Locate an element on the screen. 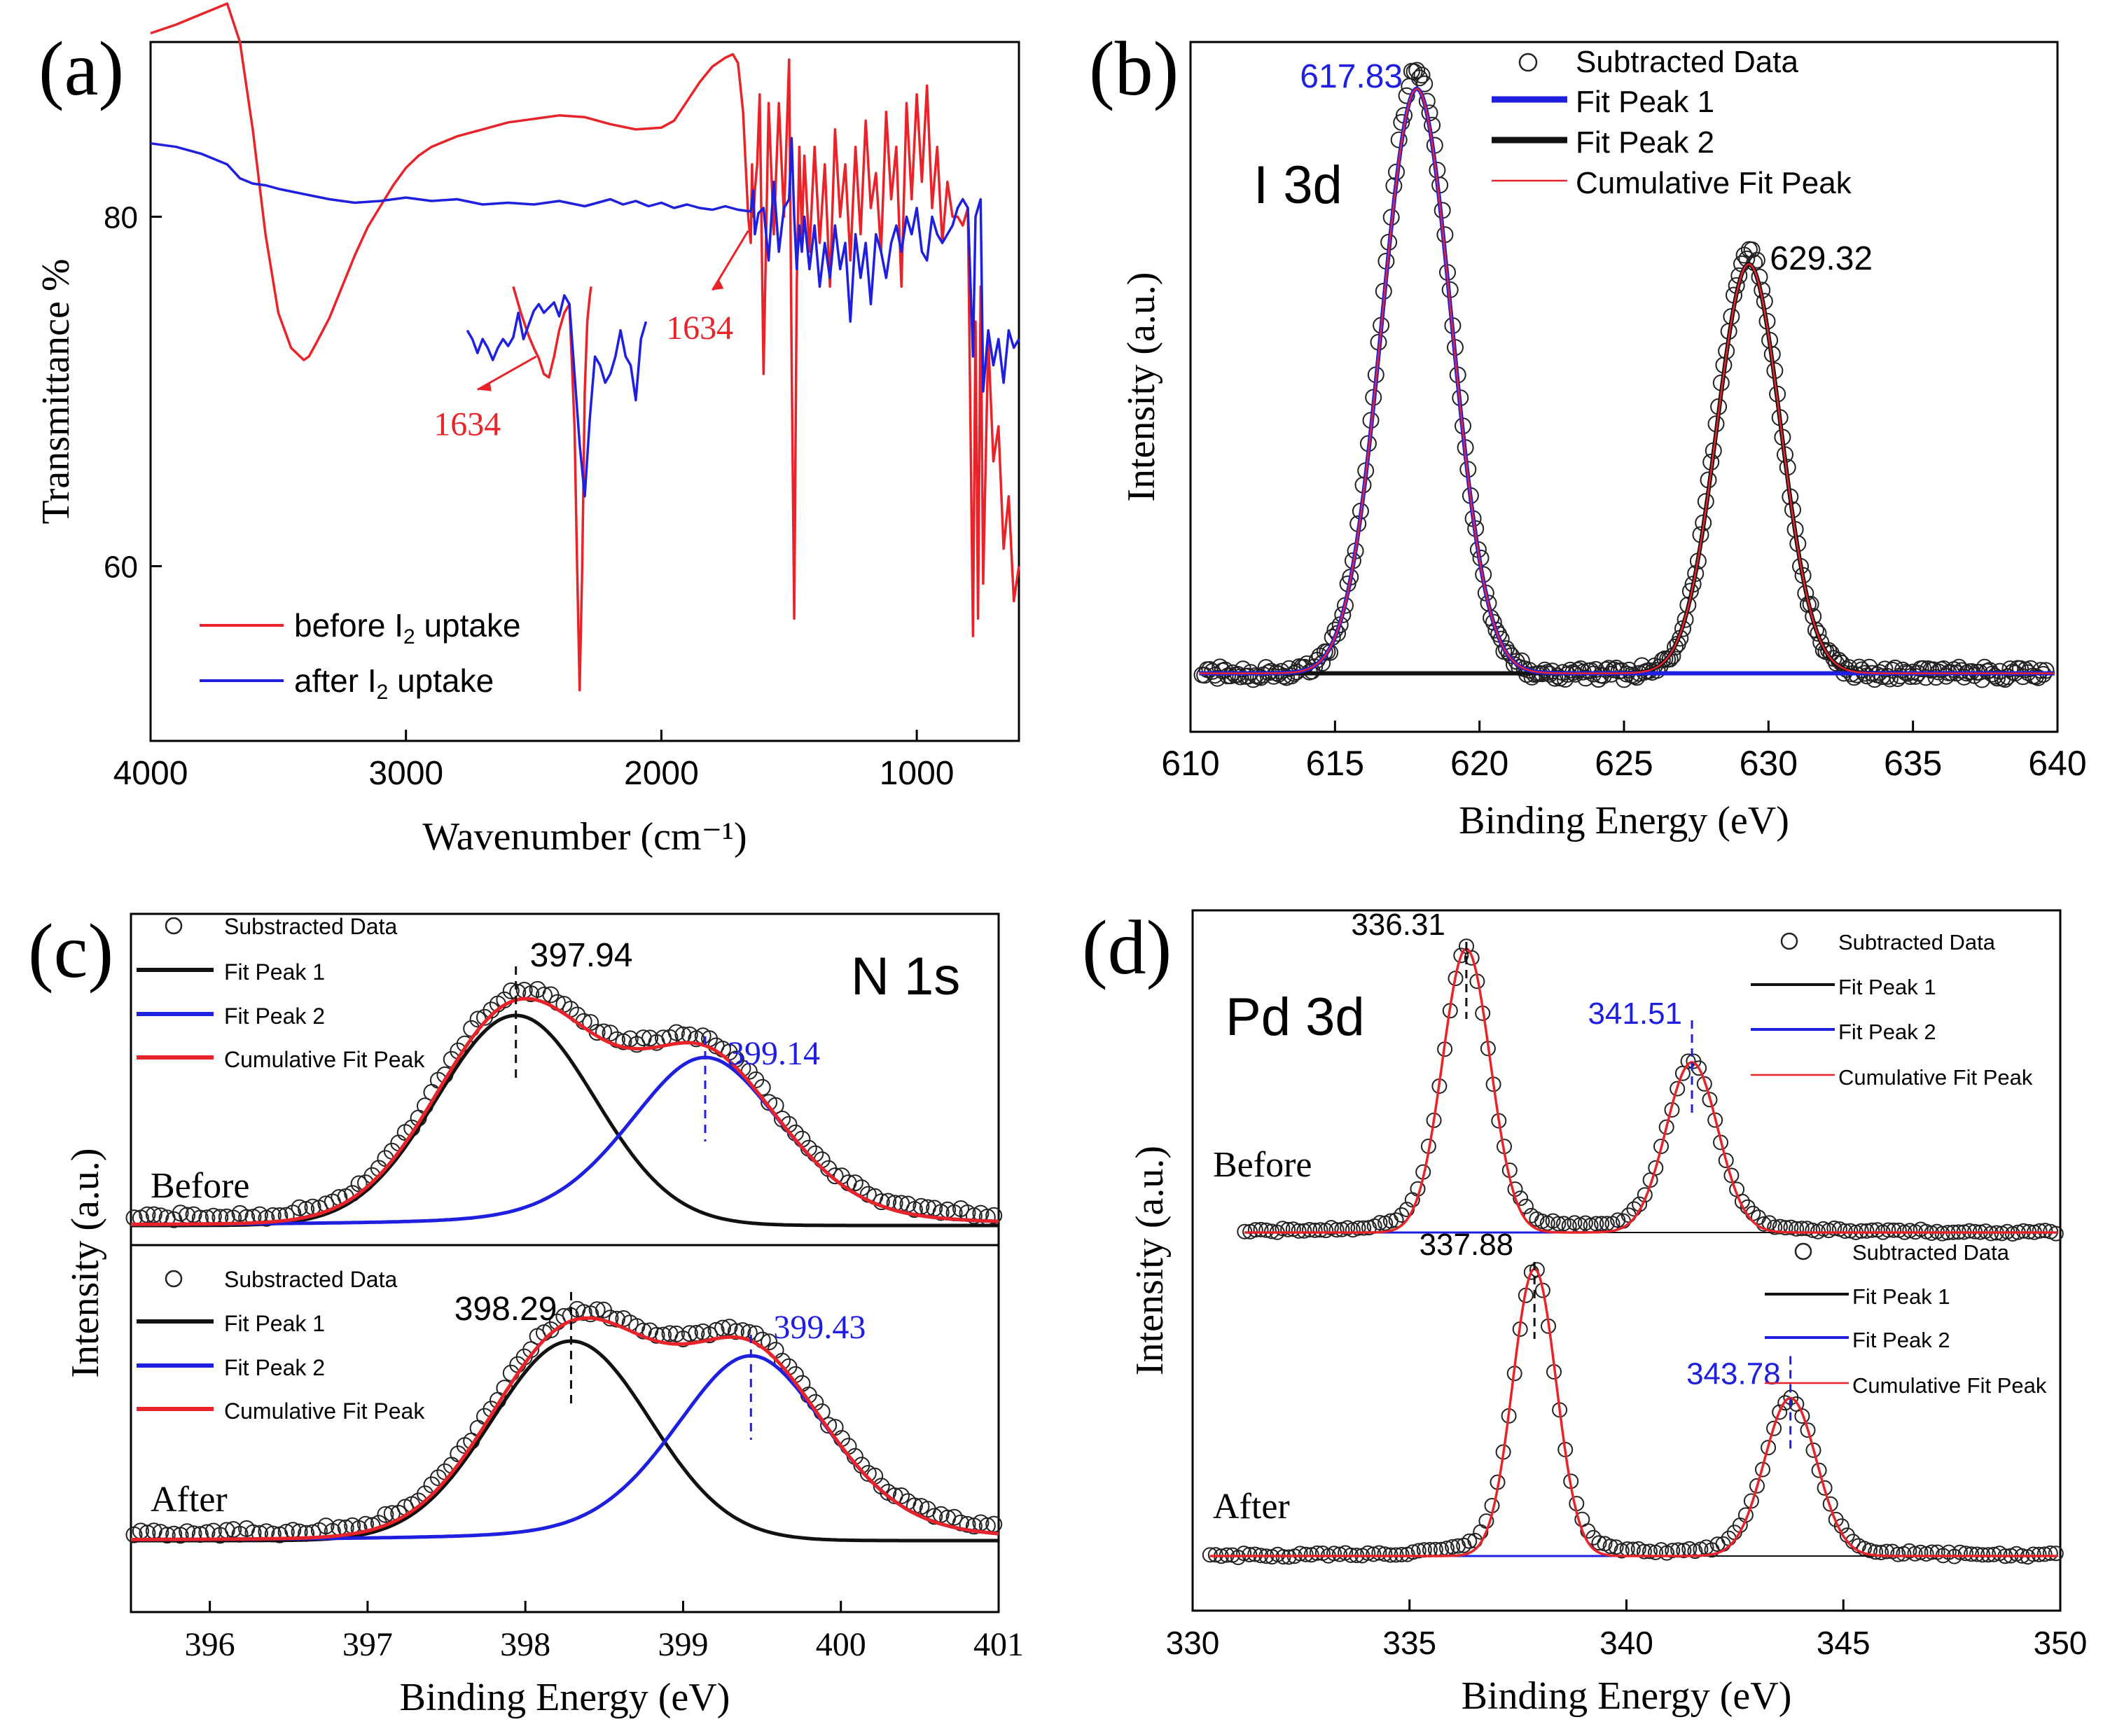 The height and width of the screenshot is (1736, 2103). panel-b-legend-marker is located at coordinates (1528, 62).